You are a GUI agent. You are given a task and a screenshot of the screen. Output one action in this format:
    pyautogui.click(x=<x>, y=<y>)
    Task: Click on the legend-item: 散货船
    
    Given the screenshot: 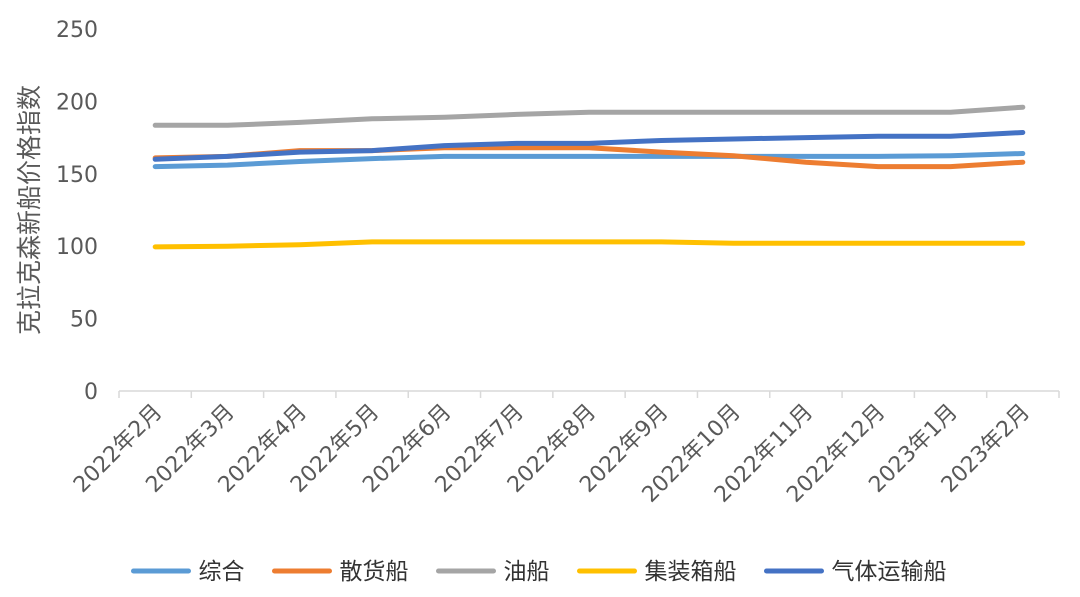 What is the action you would take?
    pyautogui.click(x=340, y=572)
    